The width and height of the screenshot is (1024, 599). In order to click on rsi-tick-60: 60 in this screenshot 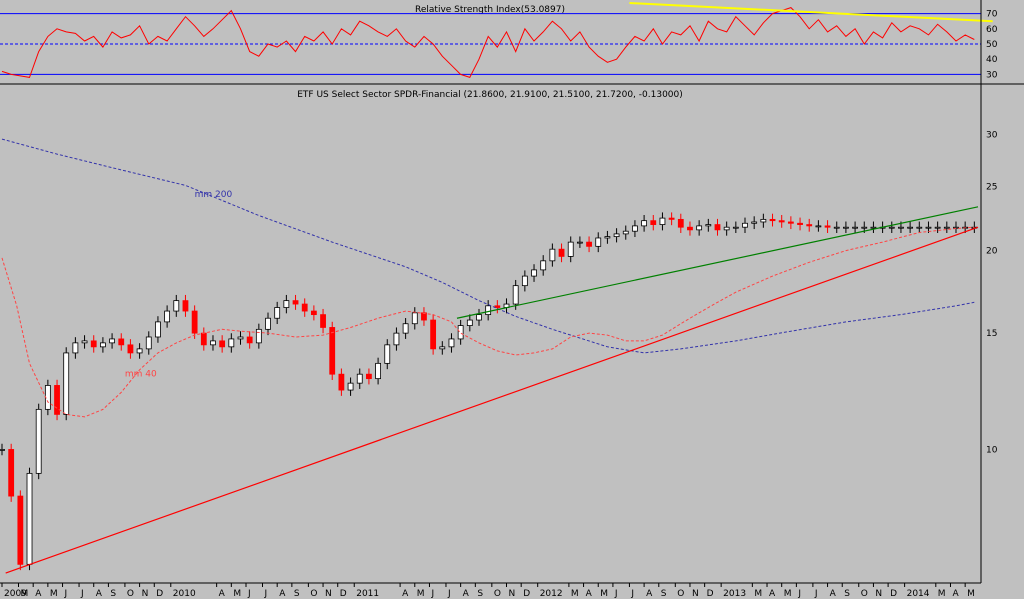, I will do `click(992, 30)`.